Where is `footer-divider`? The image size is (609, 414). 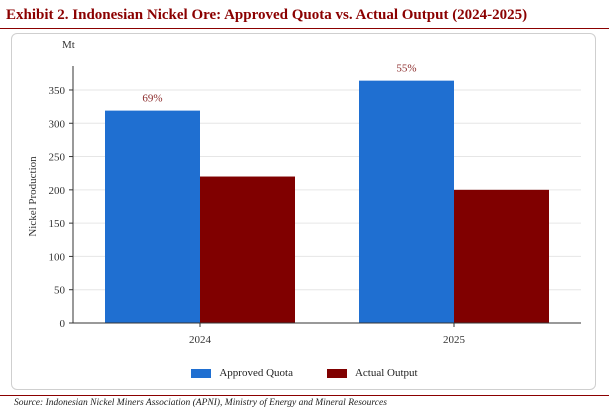
footer-divider is located at coordinates (304, 395).